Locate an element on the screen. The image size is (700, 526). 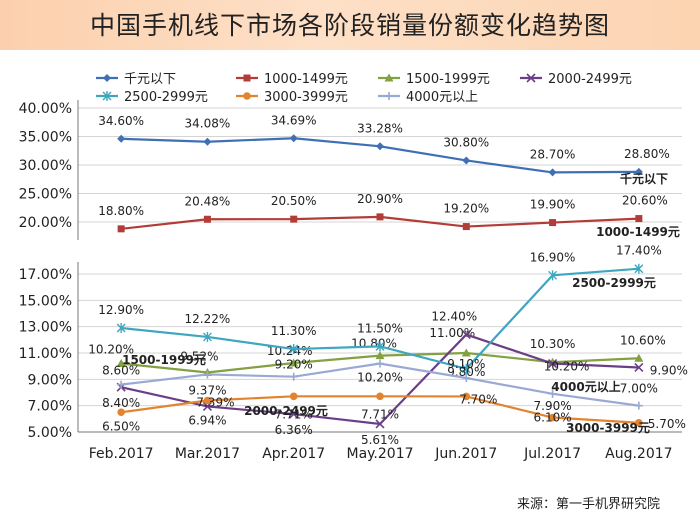
data-label: 9.80% is located at coordinates (466, 372).